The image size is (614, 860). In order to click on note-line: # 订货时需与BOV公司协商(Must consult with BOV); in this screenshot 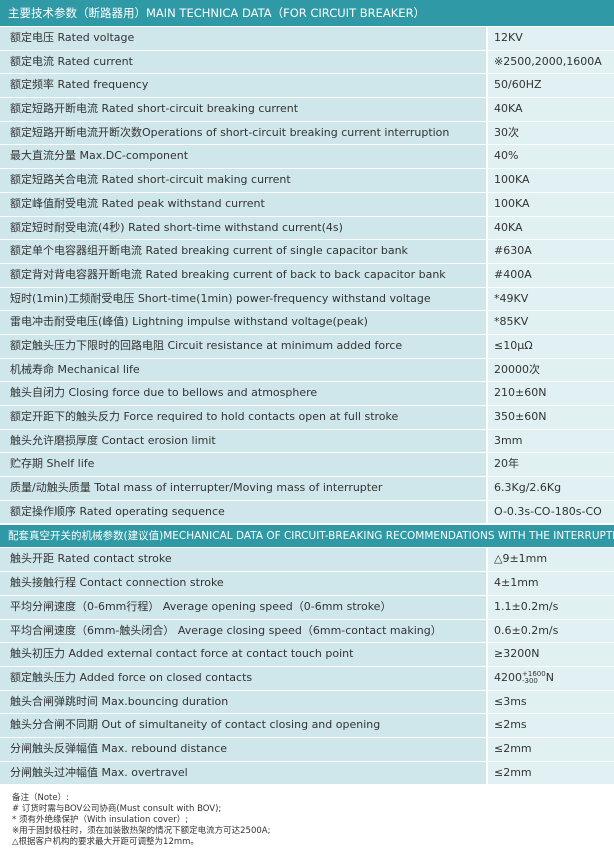, I will do `click(117, 809)`.